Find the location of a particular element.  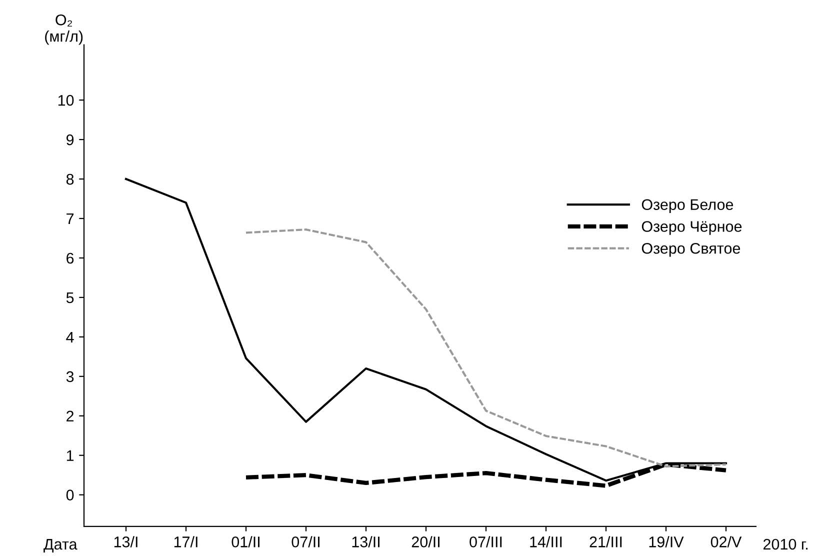

y-tick-label: 9 is located at coordinates (70, 140).